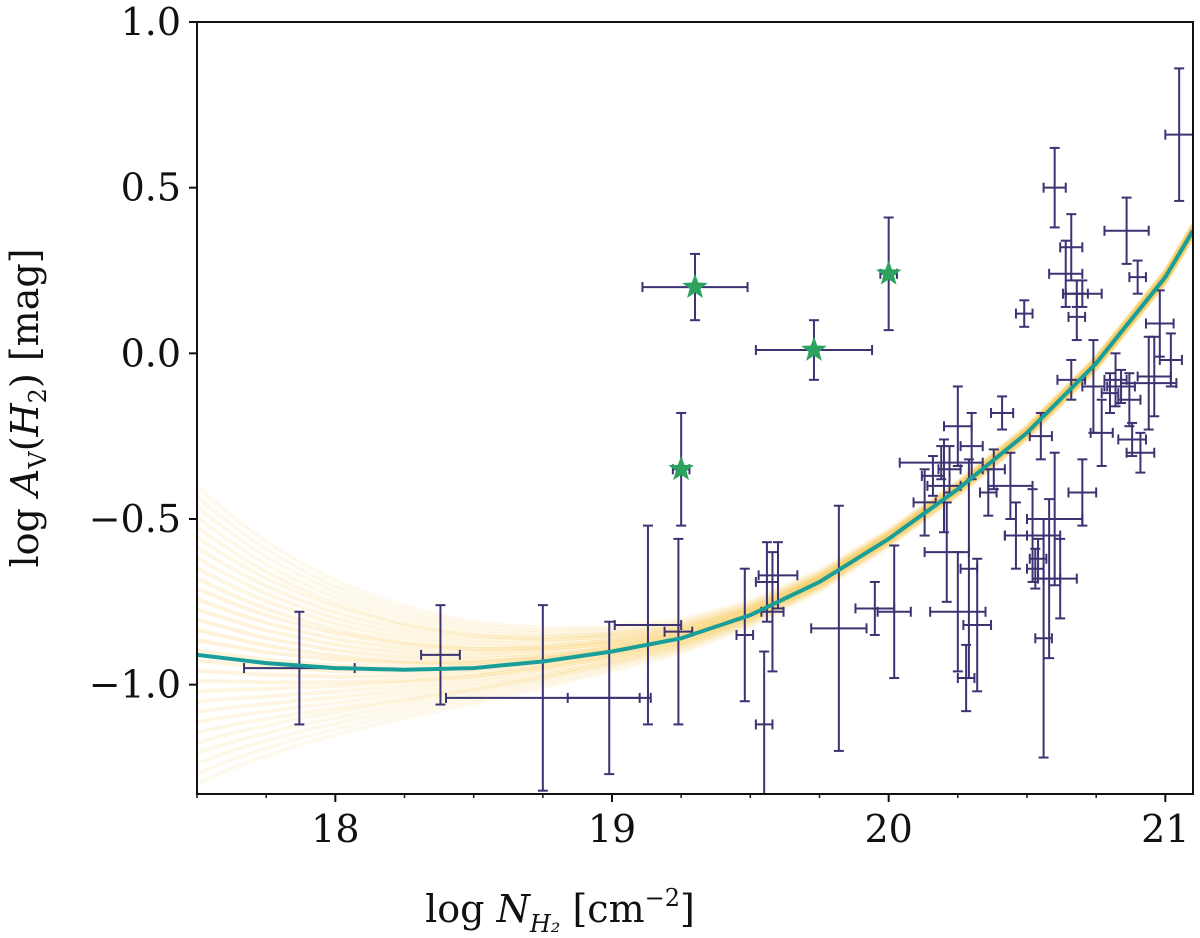 The width and height of the screenshot is (1200, 938). What do you see at coordinates (560, 911) in the screenshot?
I see `x-axis-label: log NH₂ [cm−2]` at bounding box center [560, 911].